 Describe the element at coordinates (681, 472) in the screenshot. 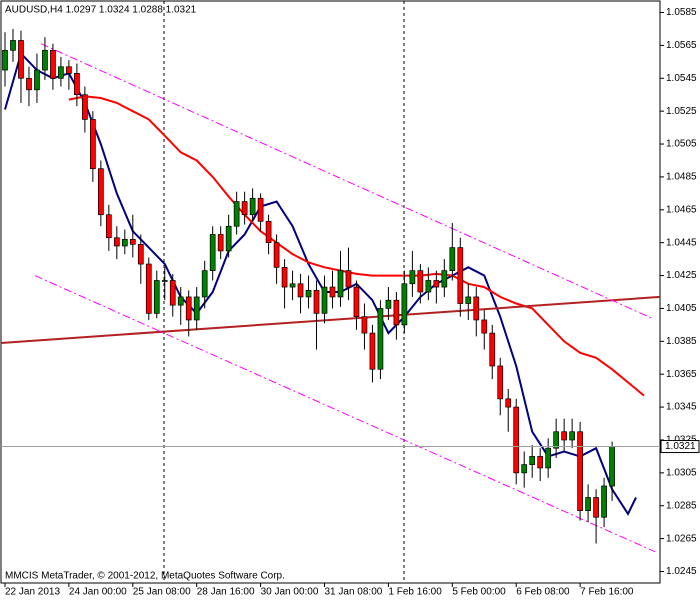

I see `y-tick-label: 1.0305` at that location.